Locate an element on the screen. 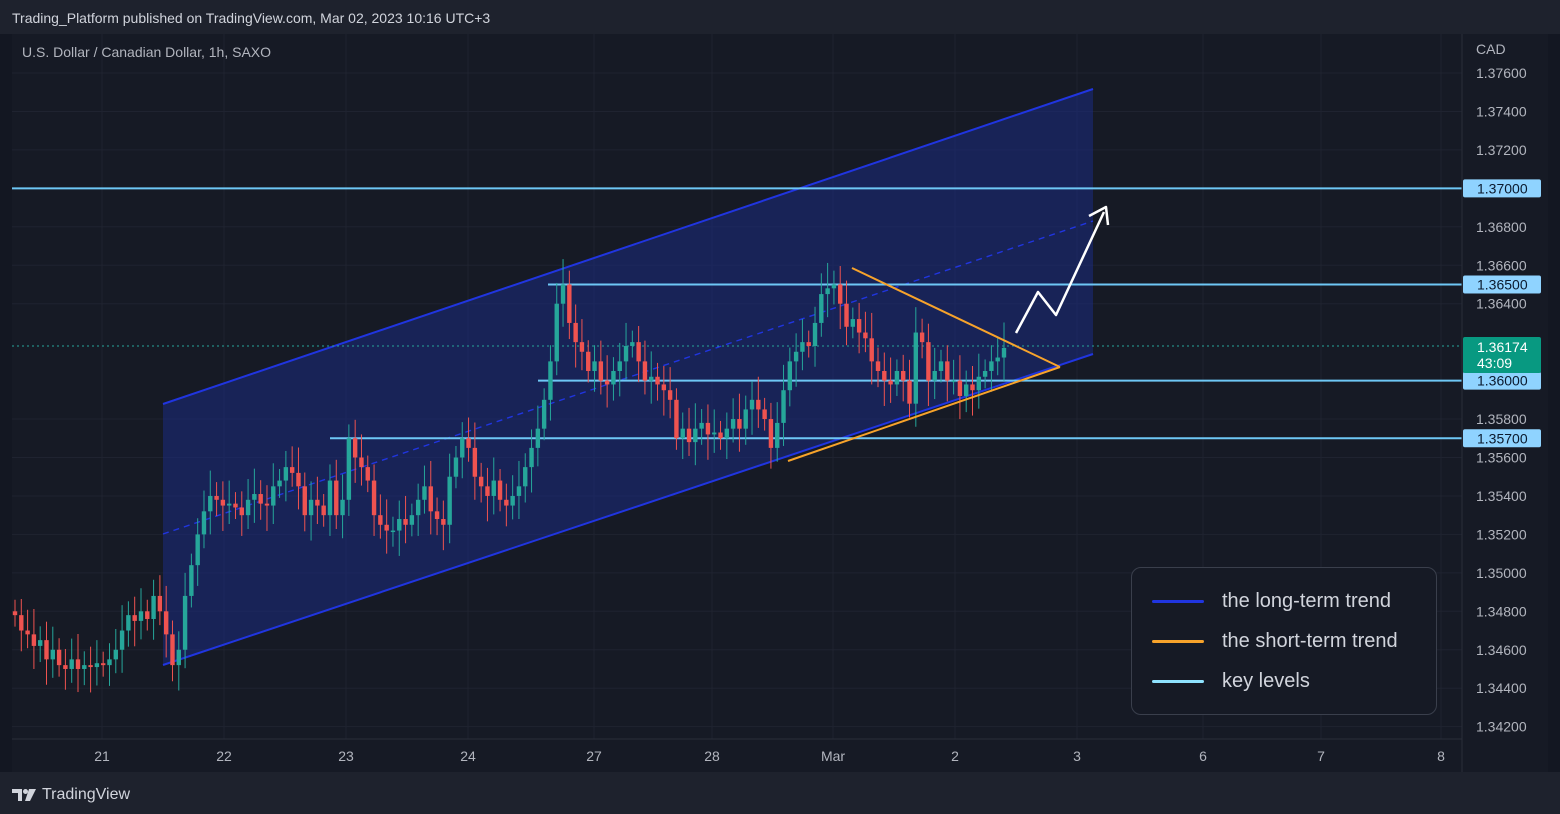 This screenshot has width=1560, height=814. time-tick-label: 23 is located at coordinates (346, 756).